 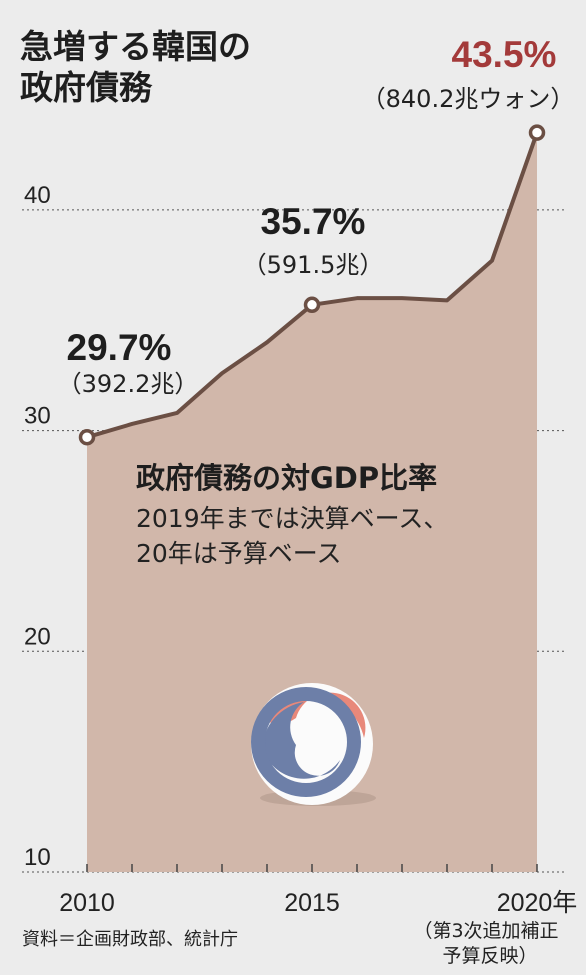 What do you see at coordinates (286, 478) in the screenshot?
I see `description-title: 政府債務の対GDP比率` at bounding box center [286, 478].